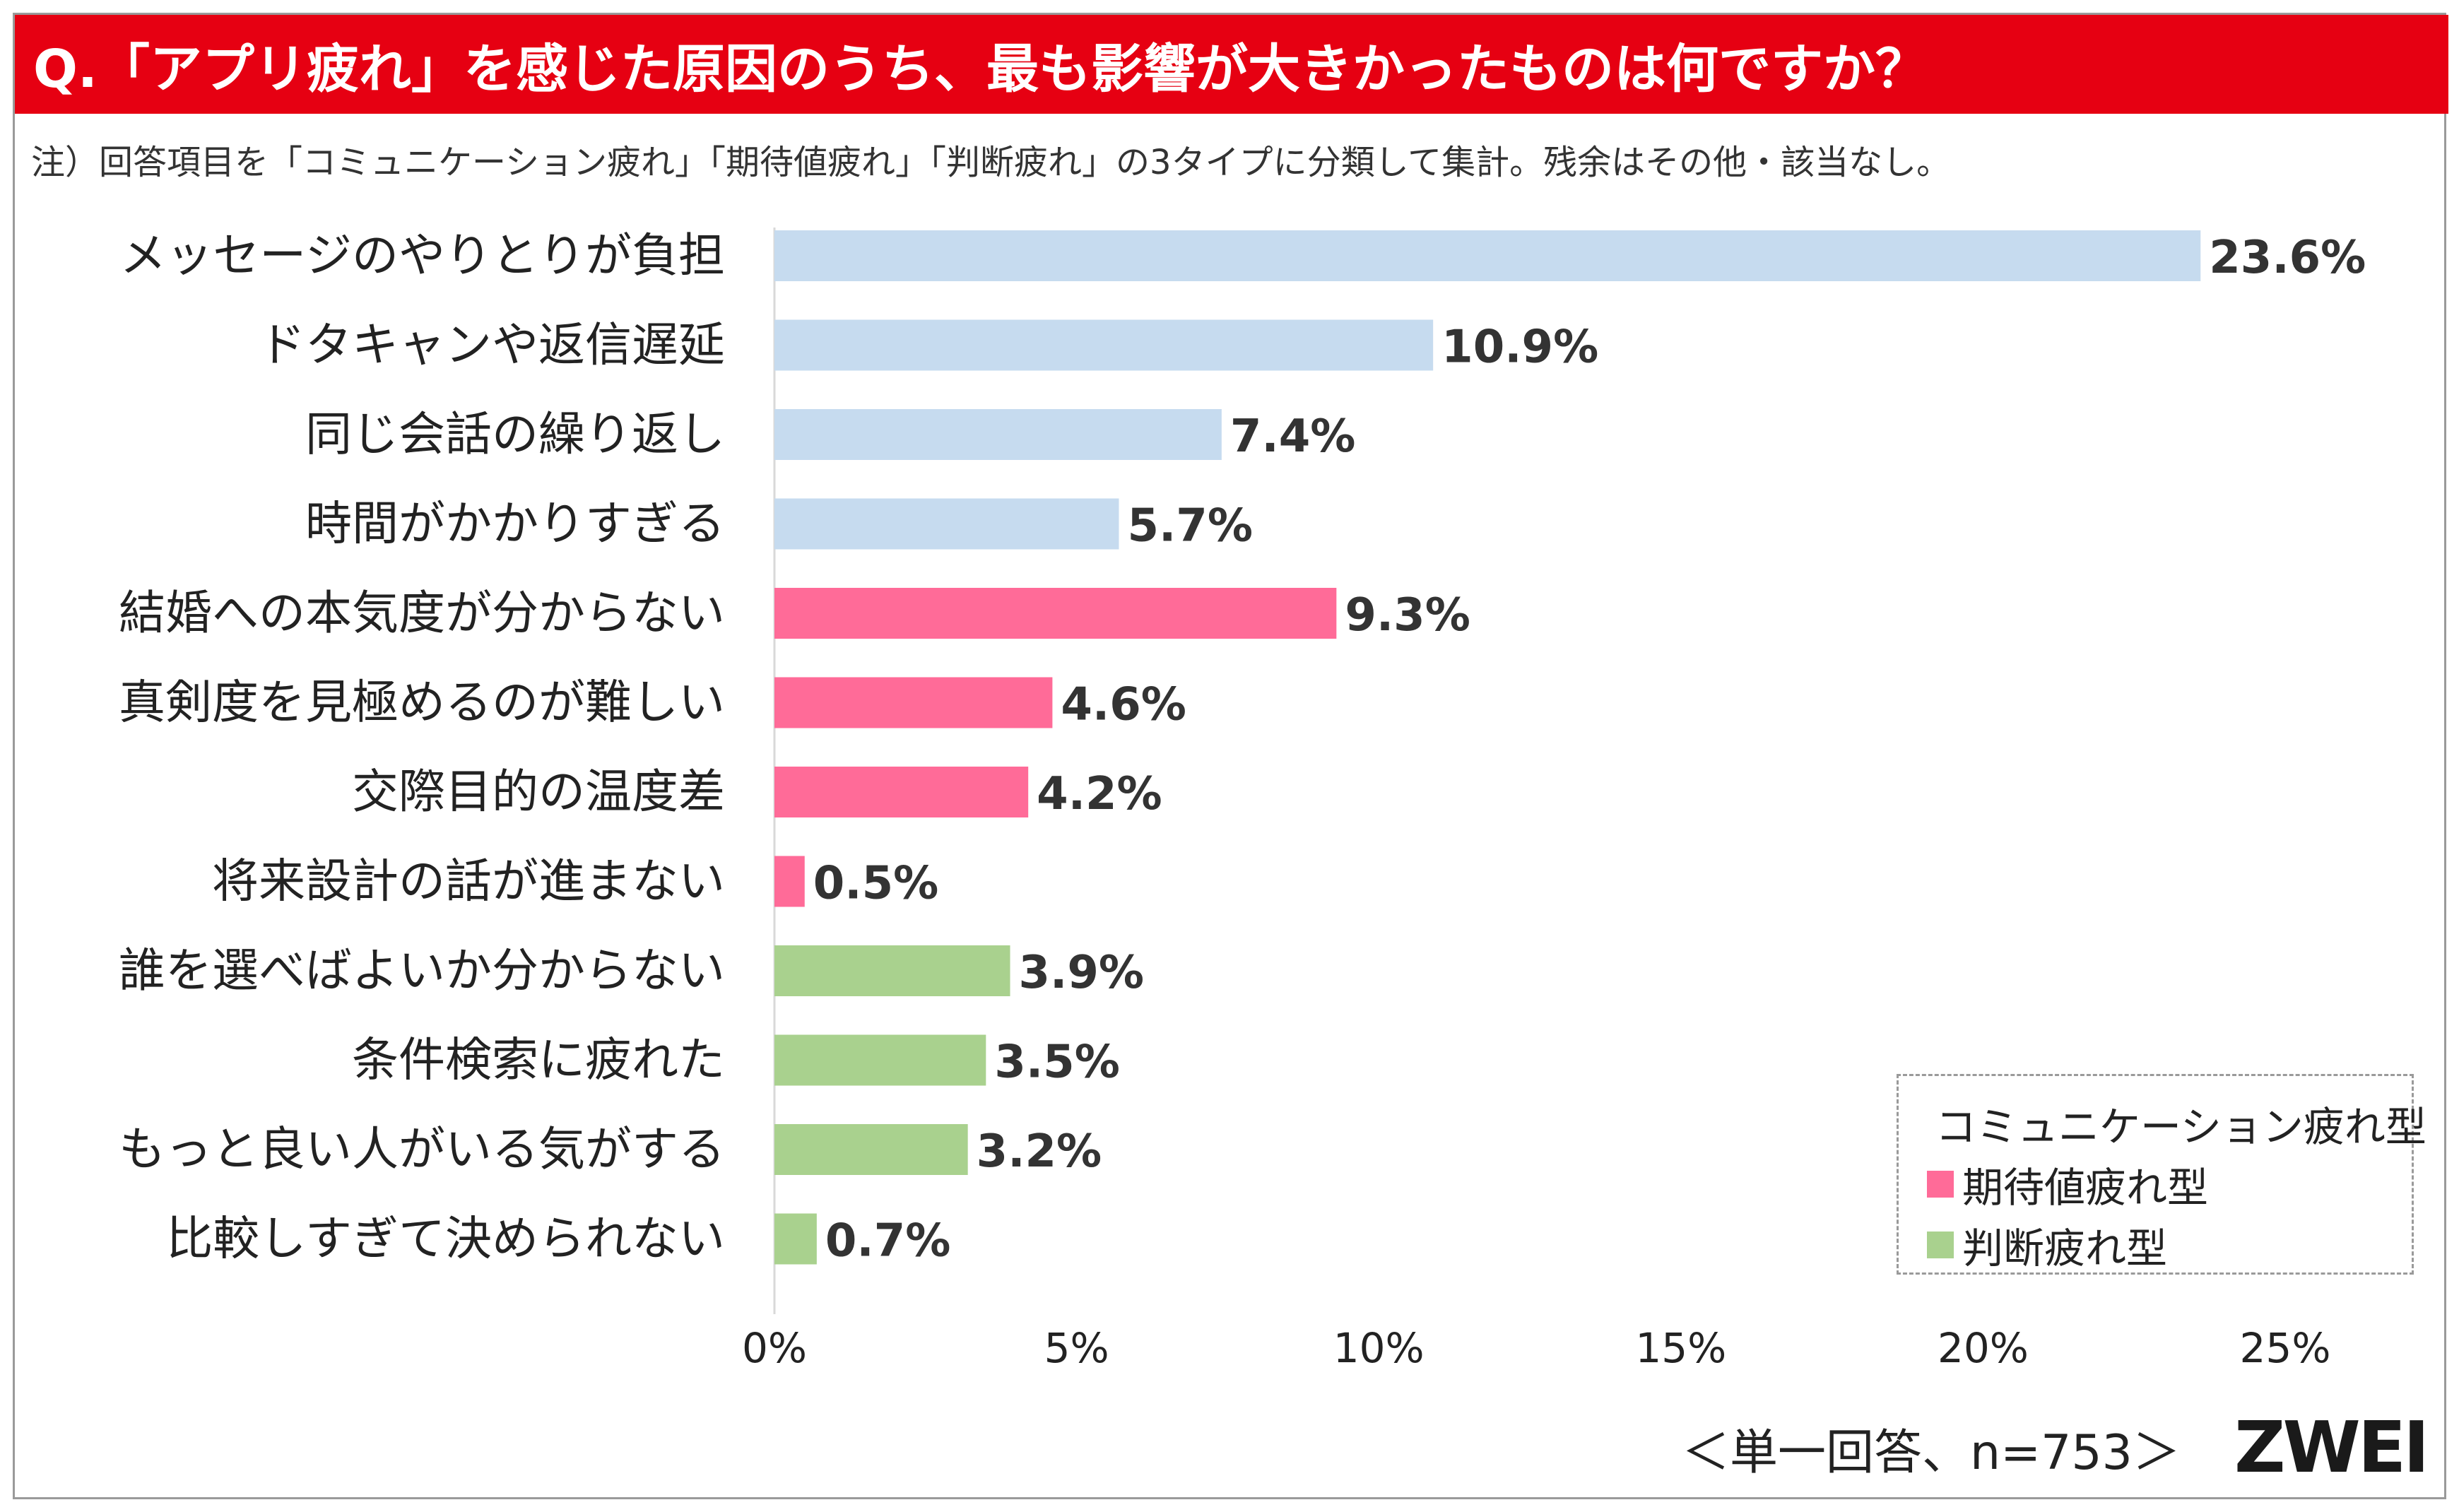 The image size is (2459, 1512). I want to click on category-label: 同じ会話の繰り返し, so click(515, 434).